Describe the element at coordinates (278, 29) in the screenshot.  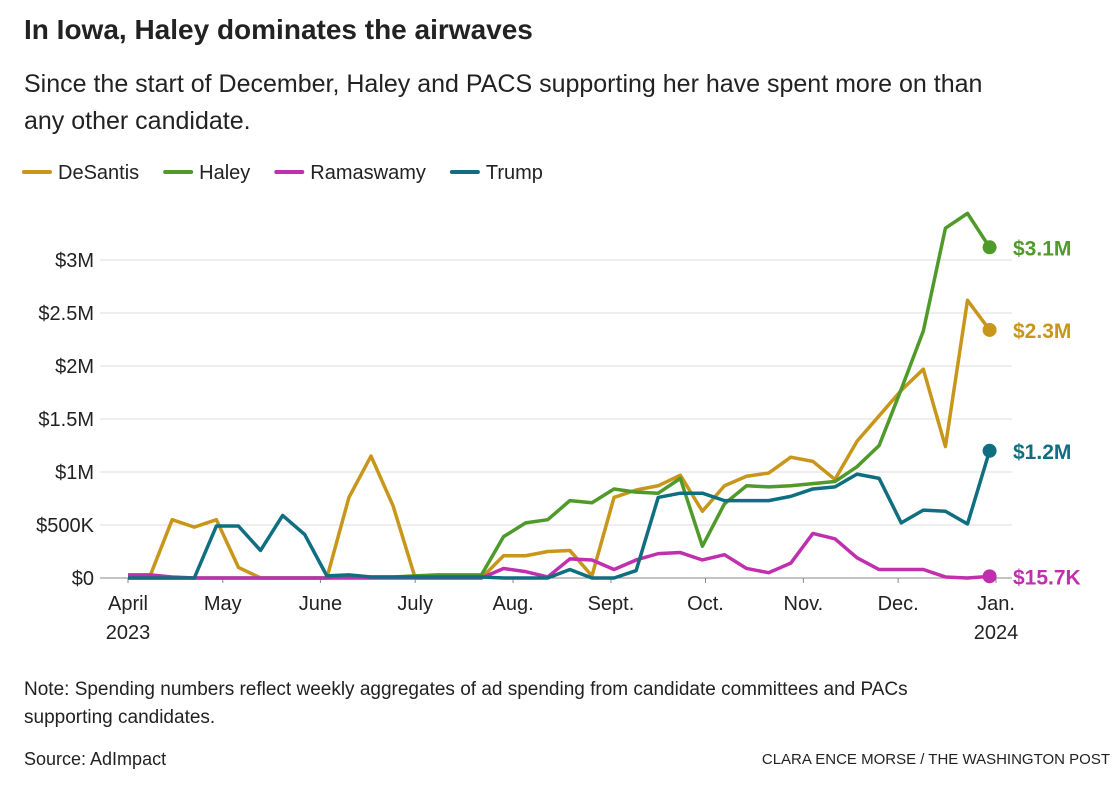
I see `chart-title: In Iowa, Haley dominates the airwaves` at that location.